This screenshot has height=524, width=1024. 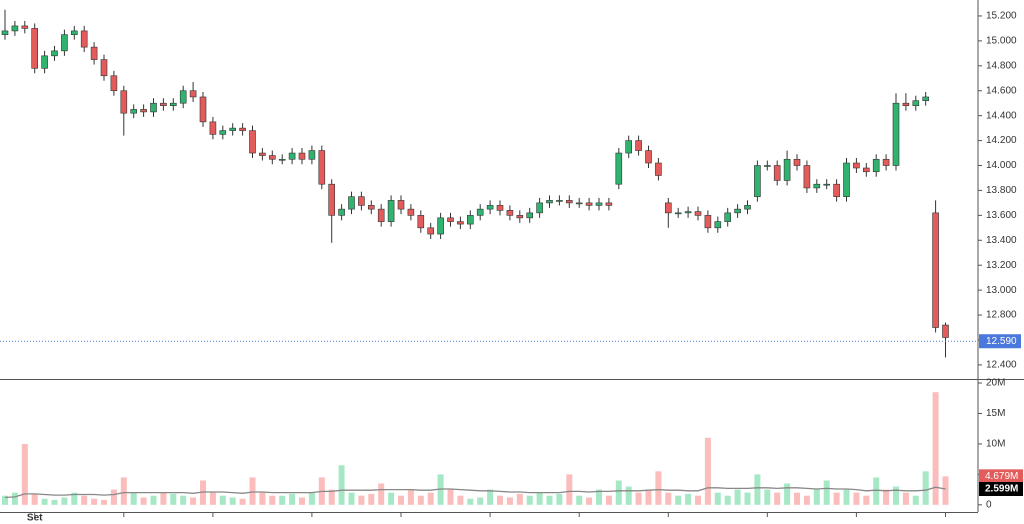 What do you see at coordinates (1001, 290) in the screenshot?
I see `y-tick-label: 13.000` at bounding box center [1001, 290].